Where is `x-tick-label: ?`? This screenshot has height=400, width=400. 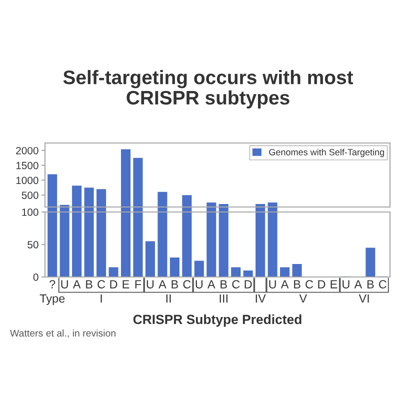 x-tick-label: ? is located at coordinates (53, 284).